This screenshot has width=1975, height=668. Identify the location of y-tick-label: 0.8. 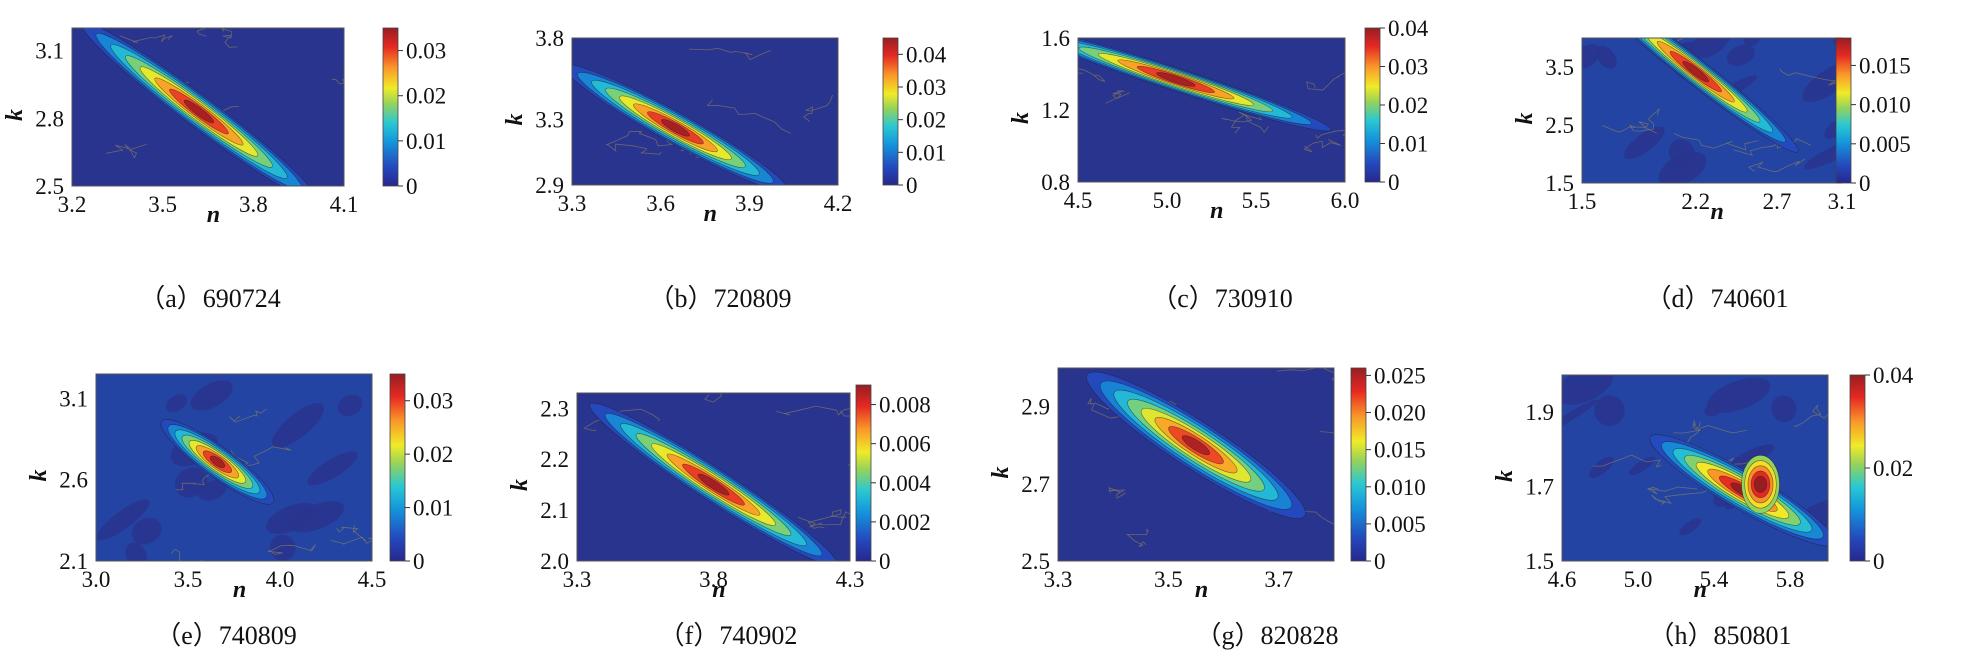
(1055, 182).